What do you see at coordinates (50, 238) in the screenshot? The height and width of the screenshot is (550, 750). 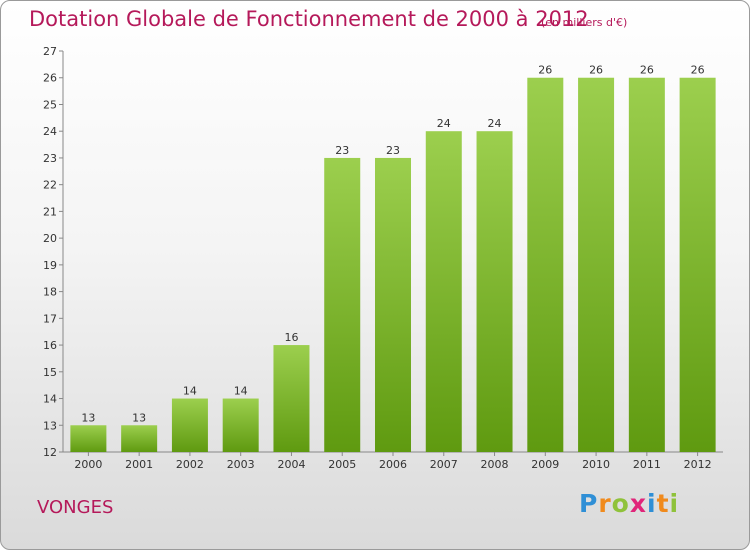 I see `y-tick-label: 20` at bounding box center [50, 238].